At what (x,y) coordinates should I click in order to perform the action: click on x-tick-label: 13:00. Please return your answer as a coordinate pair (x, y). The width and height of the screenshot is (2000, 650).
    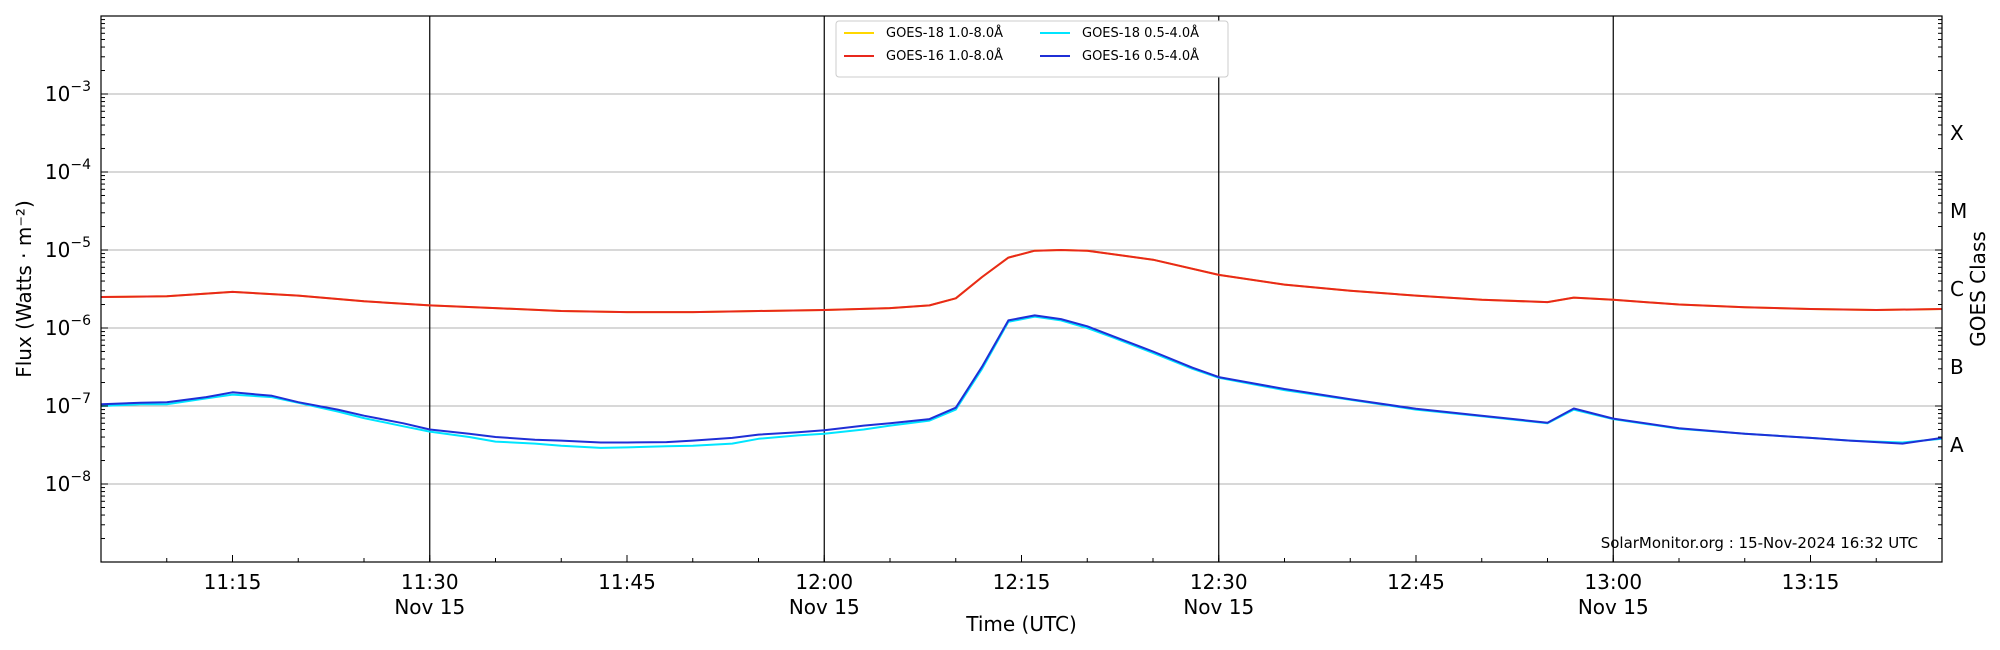
    Looking at the image, I should click on (1613, 582).